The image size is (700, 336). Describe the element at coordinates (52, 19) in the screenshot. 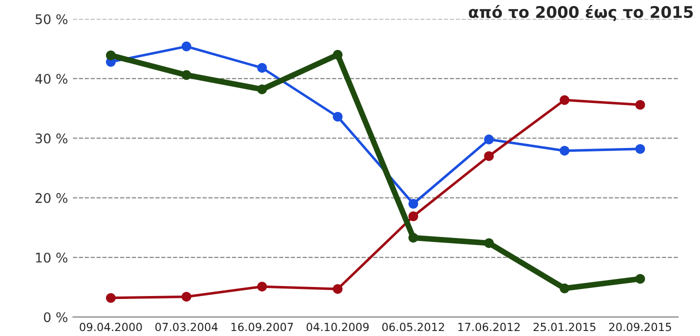

I see `y-tick-label: 50 %` at that location.